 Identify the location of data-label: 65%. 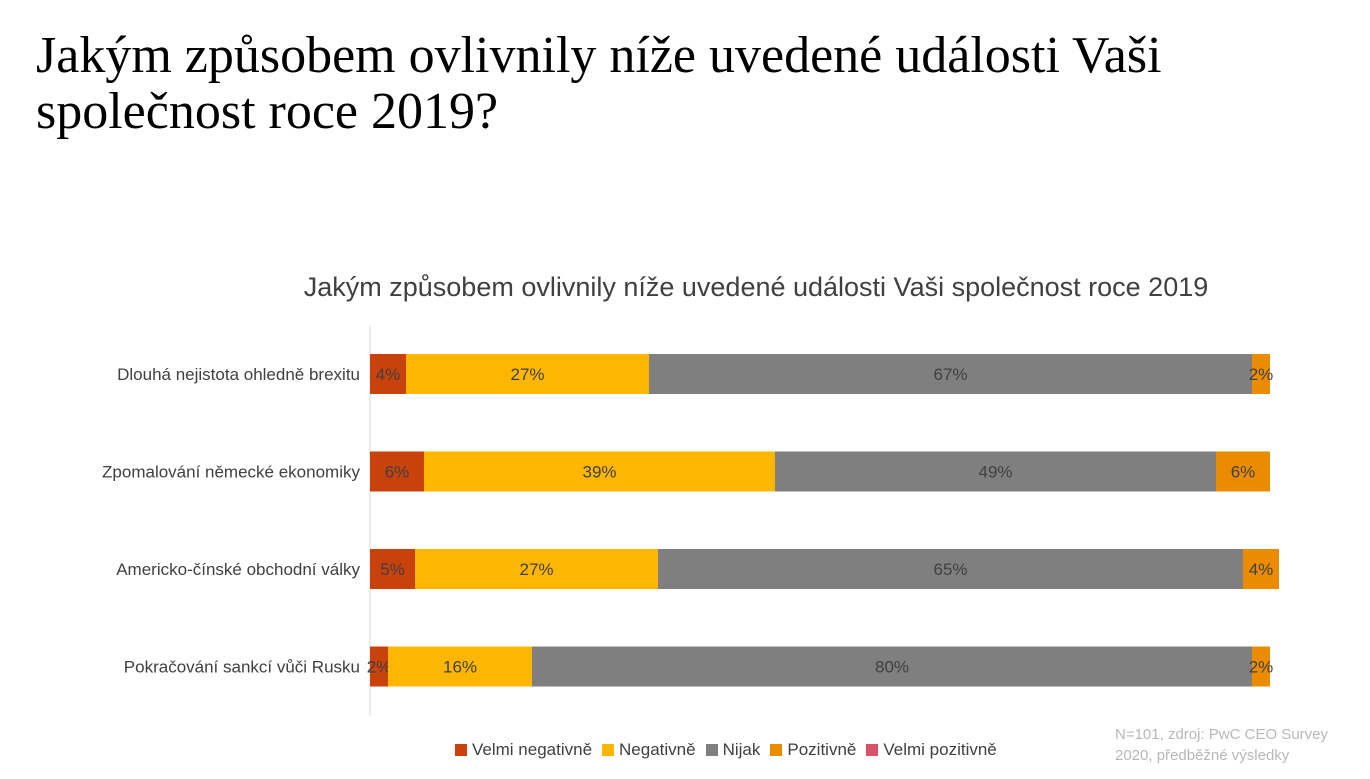
(950, 569).